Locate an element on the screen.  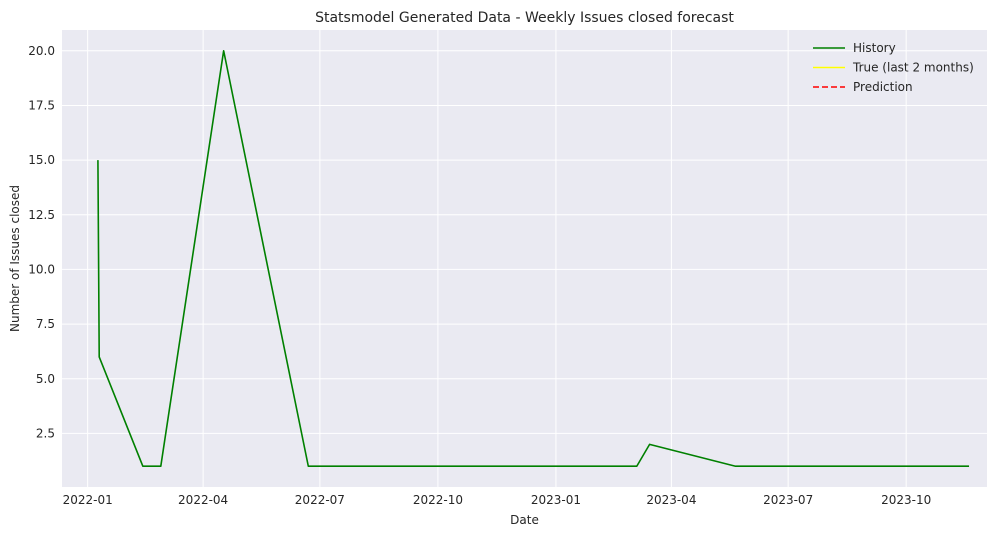
x-tick-label: 2022-10 is located at coordinates (438, 500).